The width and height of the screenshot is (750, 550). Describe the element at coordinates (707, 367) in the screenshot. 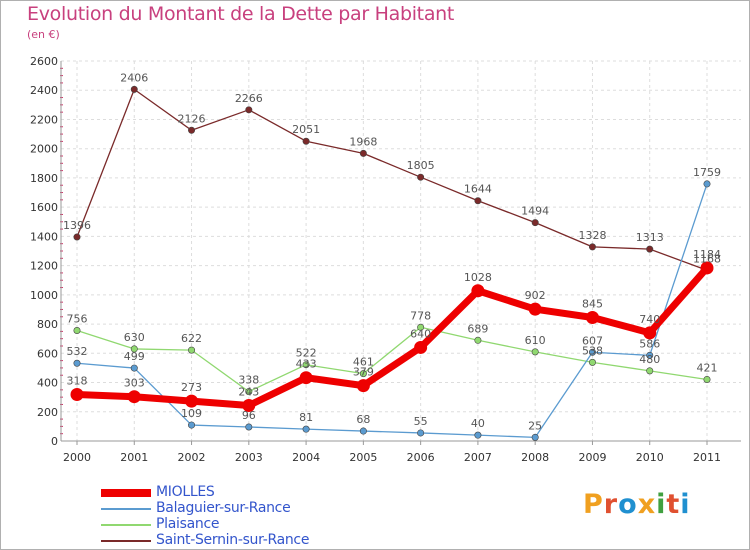

I see `data-label-plaisance: 421` at that location.